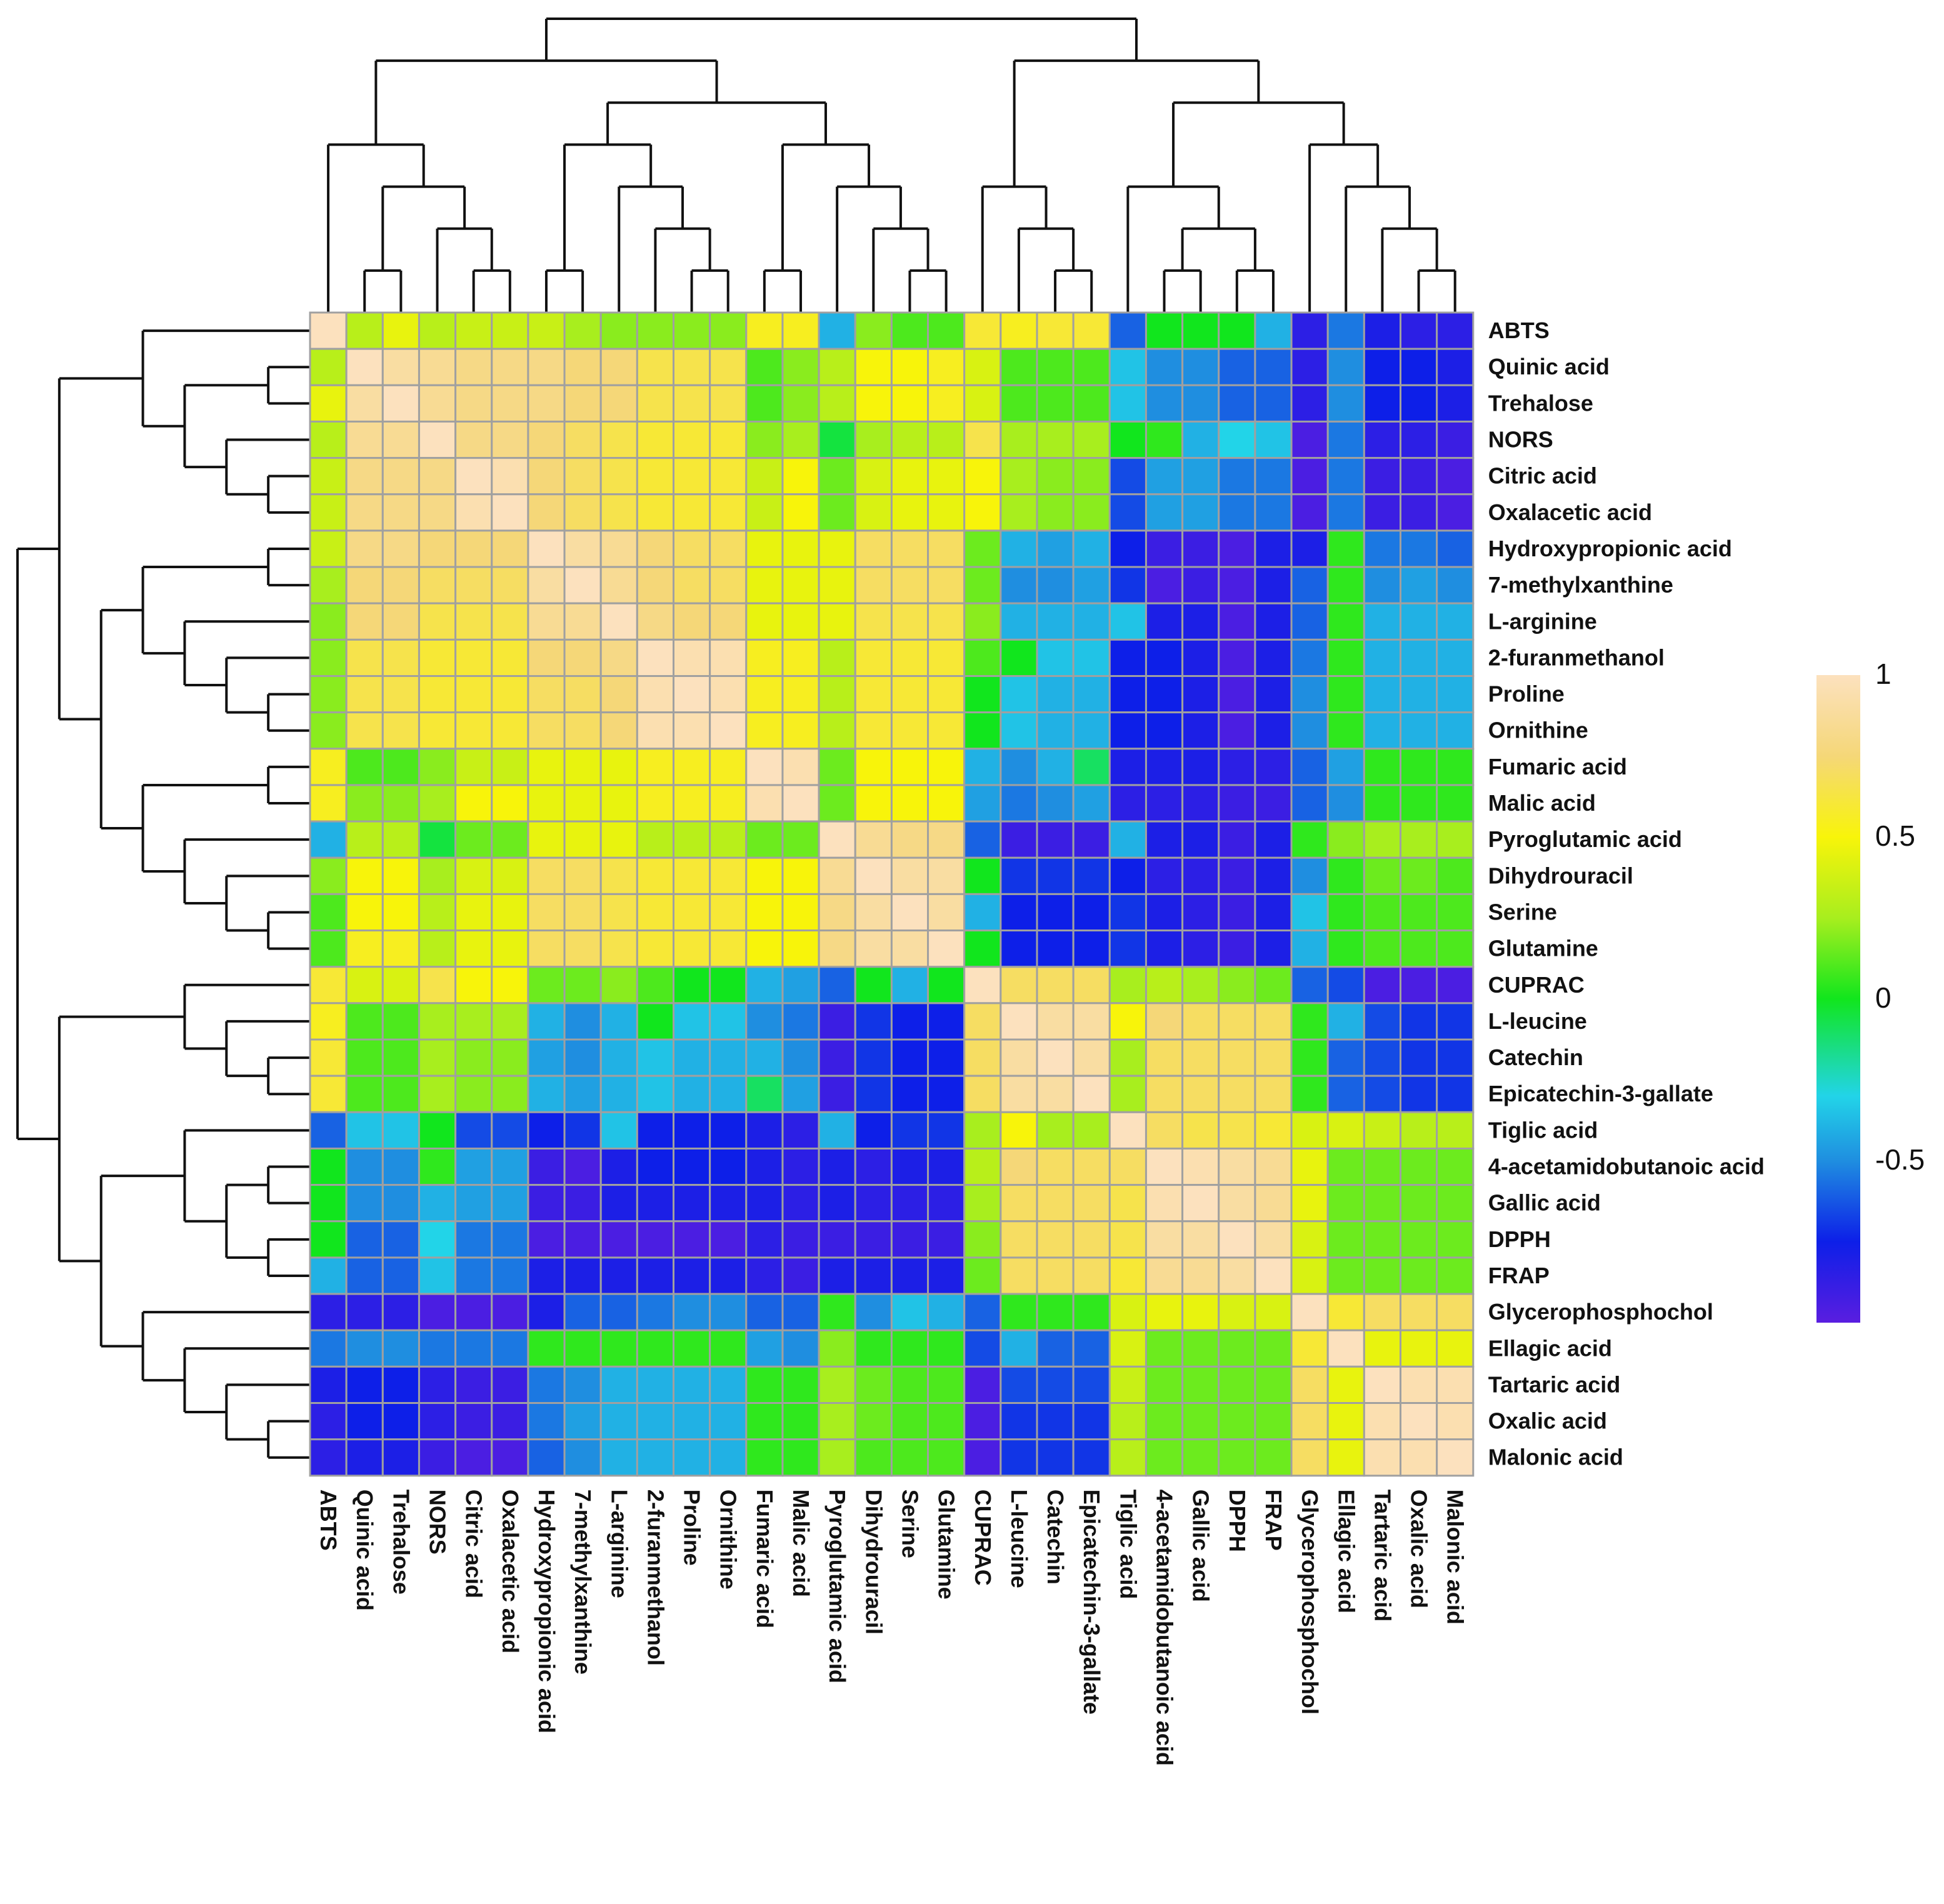  What do you see at coordinates (1883, 998) in the screenshot?
I see `legend-tick-label: 0` at bounding box center [1883, 998].